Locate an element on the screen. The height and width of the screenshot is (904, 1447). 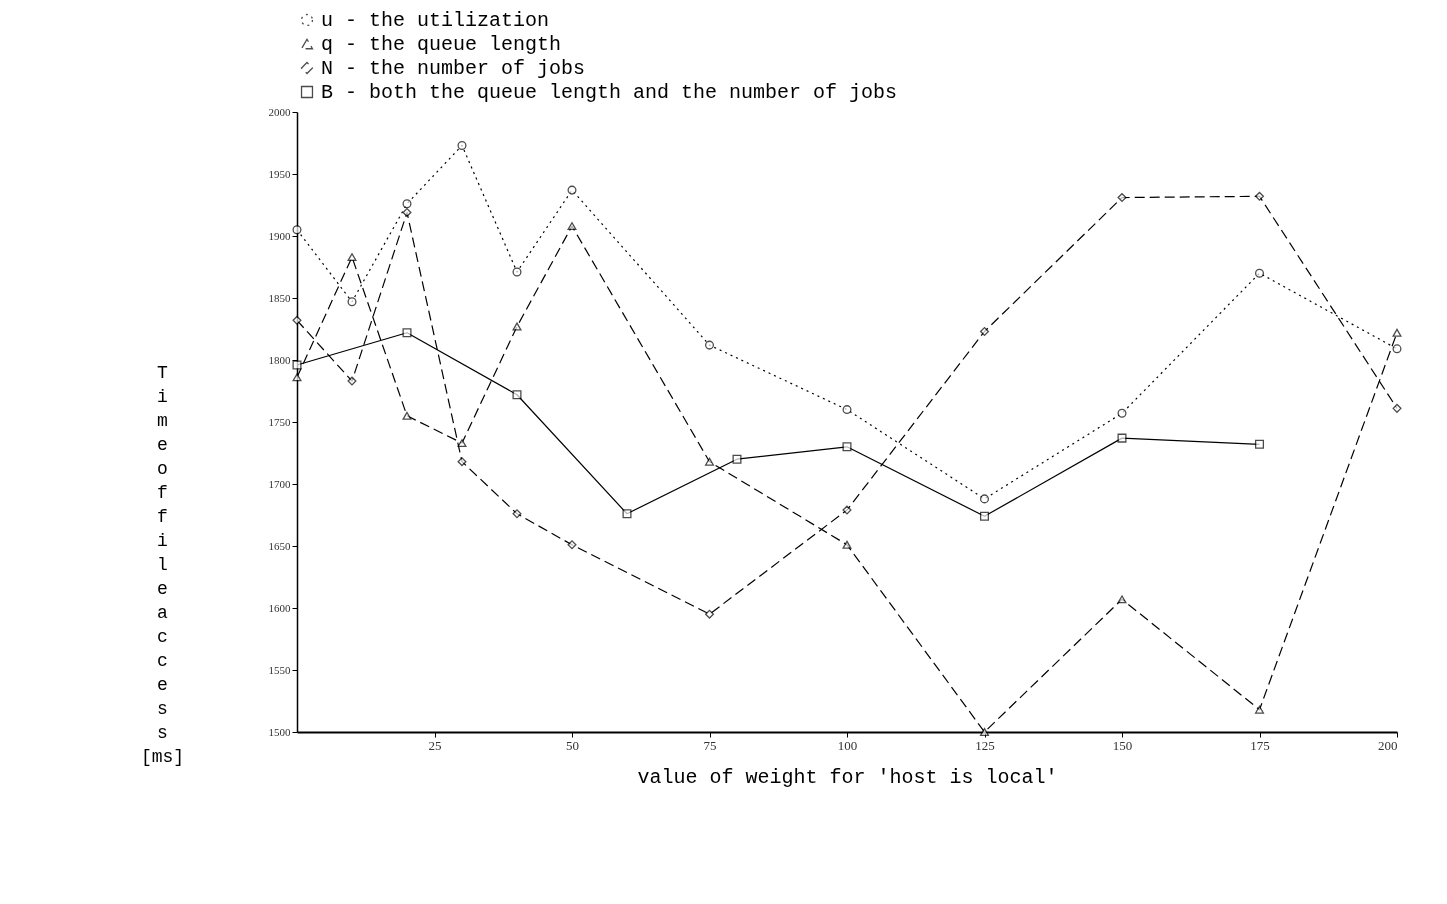
legend-label: q - the queue length is located at coordinates (441, 44).